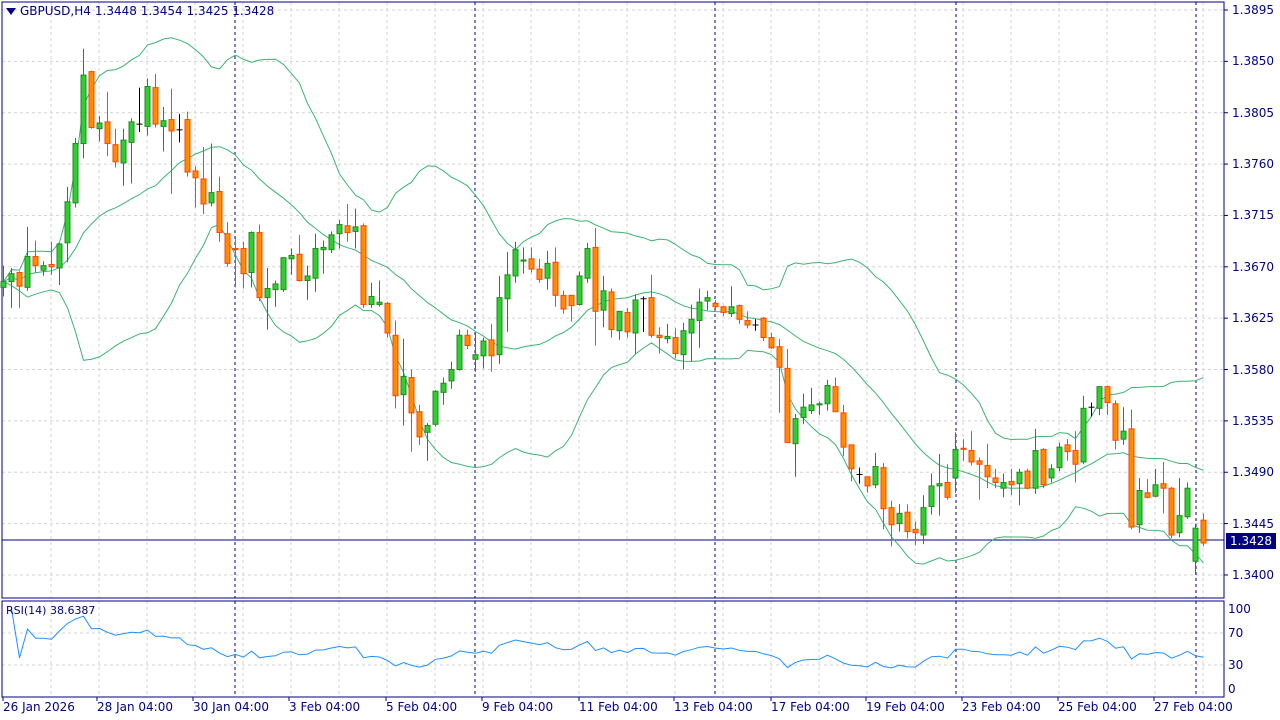 This screenshot has width=1280, height=720. What do you see at coordinates (1253, 369) in the screenshot?
I see `price-axis-label: 1.3580` at bounding box center [1253, 369].